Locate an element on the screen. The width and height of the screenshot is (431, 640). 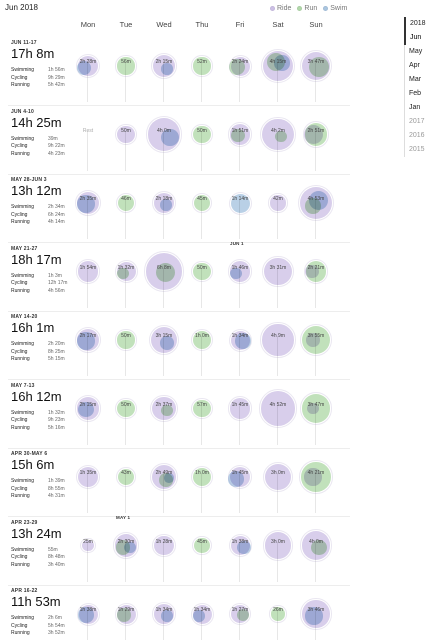
nav-item-feb: Feb is located at coordinates (415, 93).